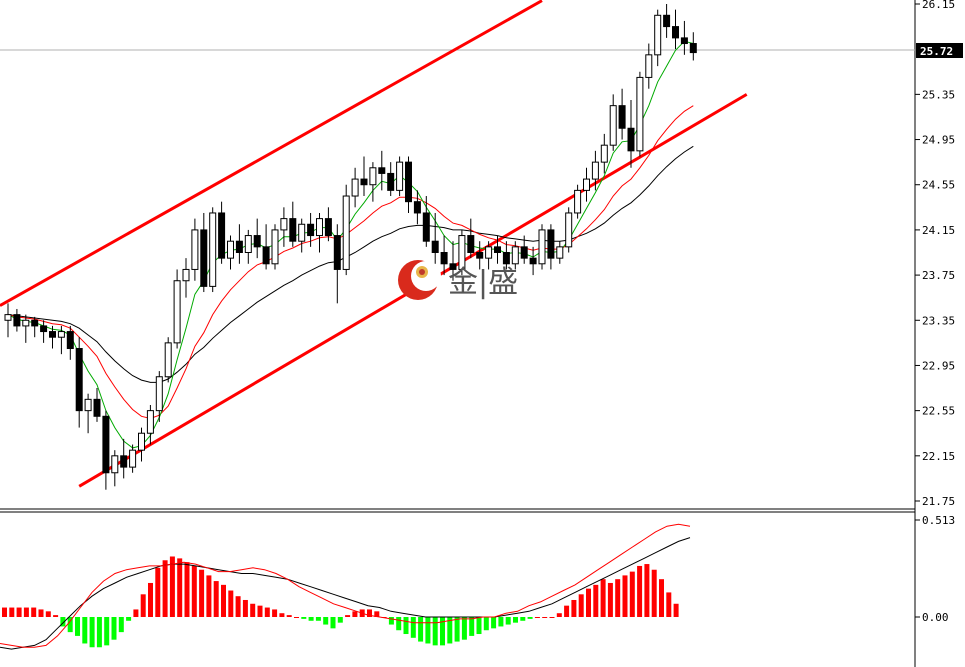 This screenshot has height=667, width=965. What do you see at coordinates (938, 140) in the screenshot?
I see `price-tick-label: 24.95` at bounding box center [938, 140].